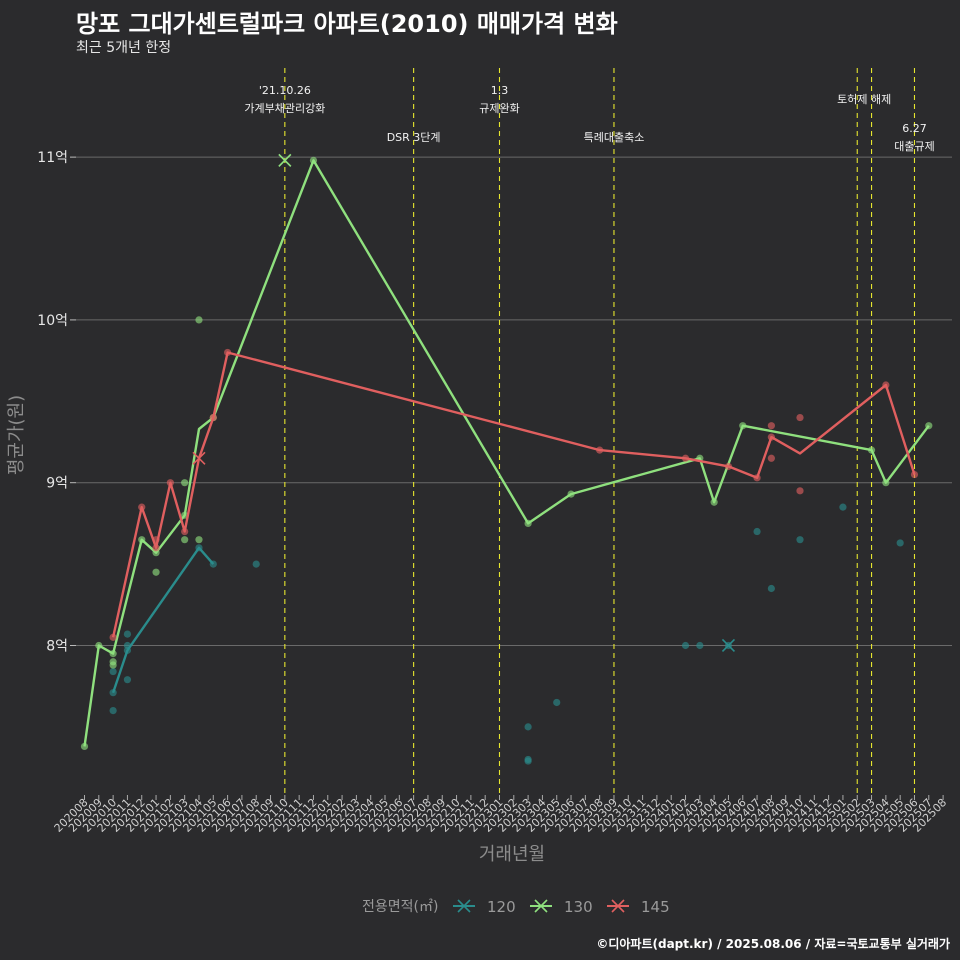 The width and height of the screenshot is (960, 960). Describe the element at coordinates (400, 907) in the screenshot. I see `legend-title: 전용면적(㎡)` at that location.